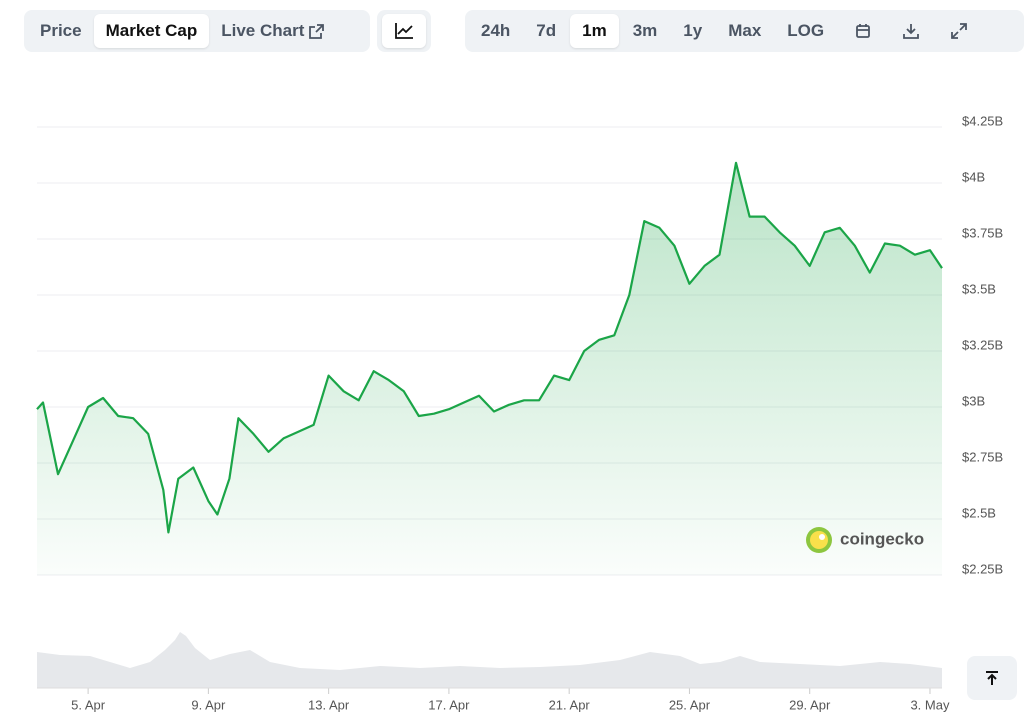 Image resolution: width=1024 pixels, height=719 pixels. I want to click on x-tick-label: 9. Apr, so click(208, 704).